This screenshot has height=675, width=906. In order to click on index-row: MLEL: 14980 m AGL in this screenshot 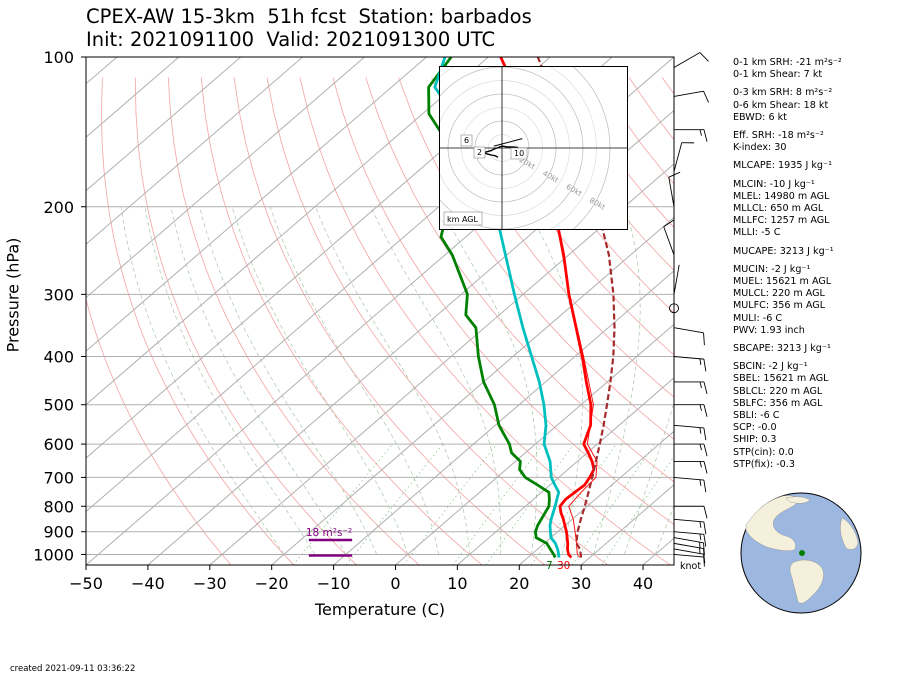, I will do `click(781, 196)`.